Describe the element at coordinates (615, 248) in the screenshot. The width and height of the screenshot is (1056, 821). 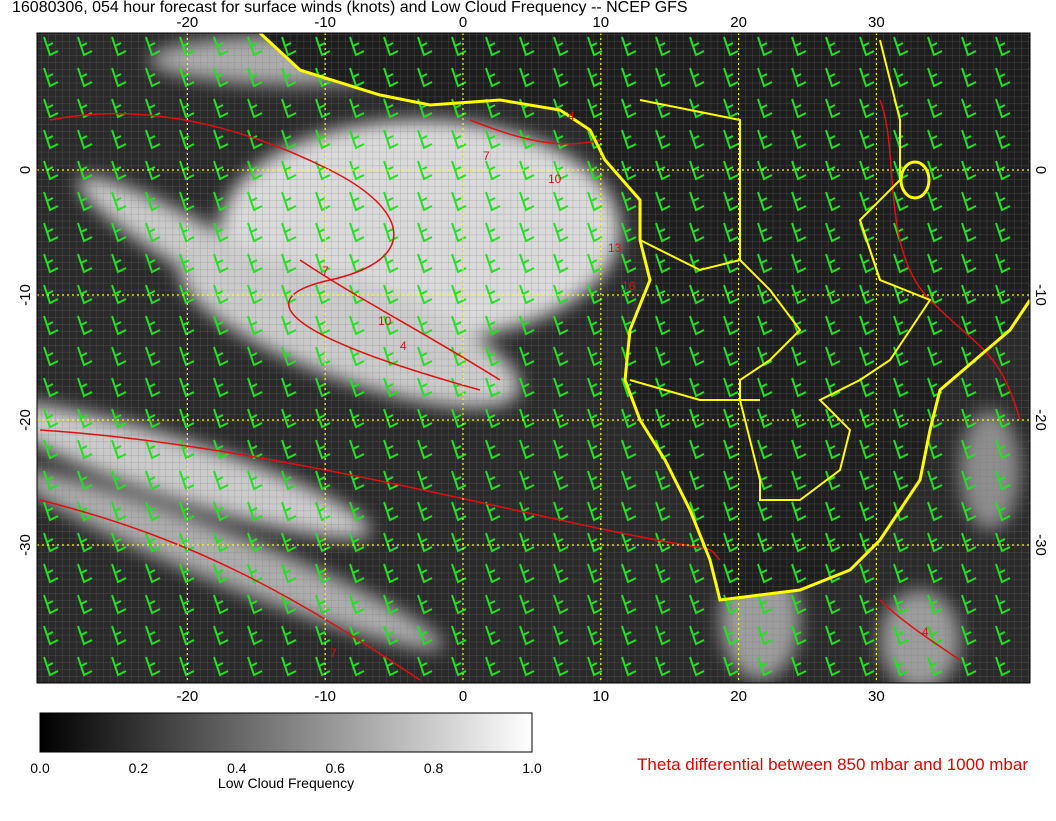
I see `contour-label: 13` at that location.